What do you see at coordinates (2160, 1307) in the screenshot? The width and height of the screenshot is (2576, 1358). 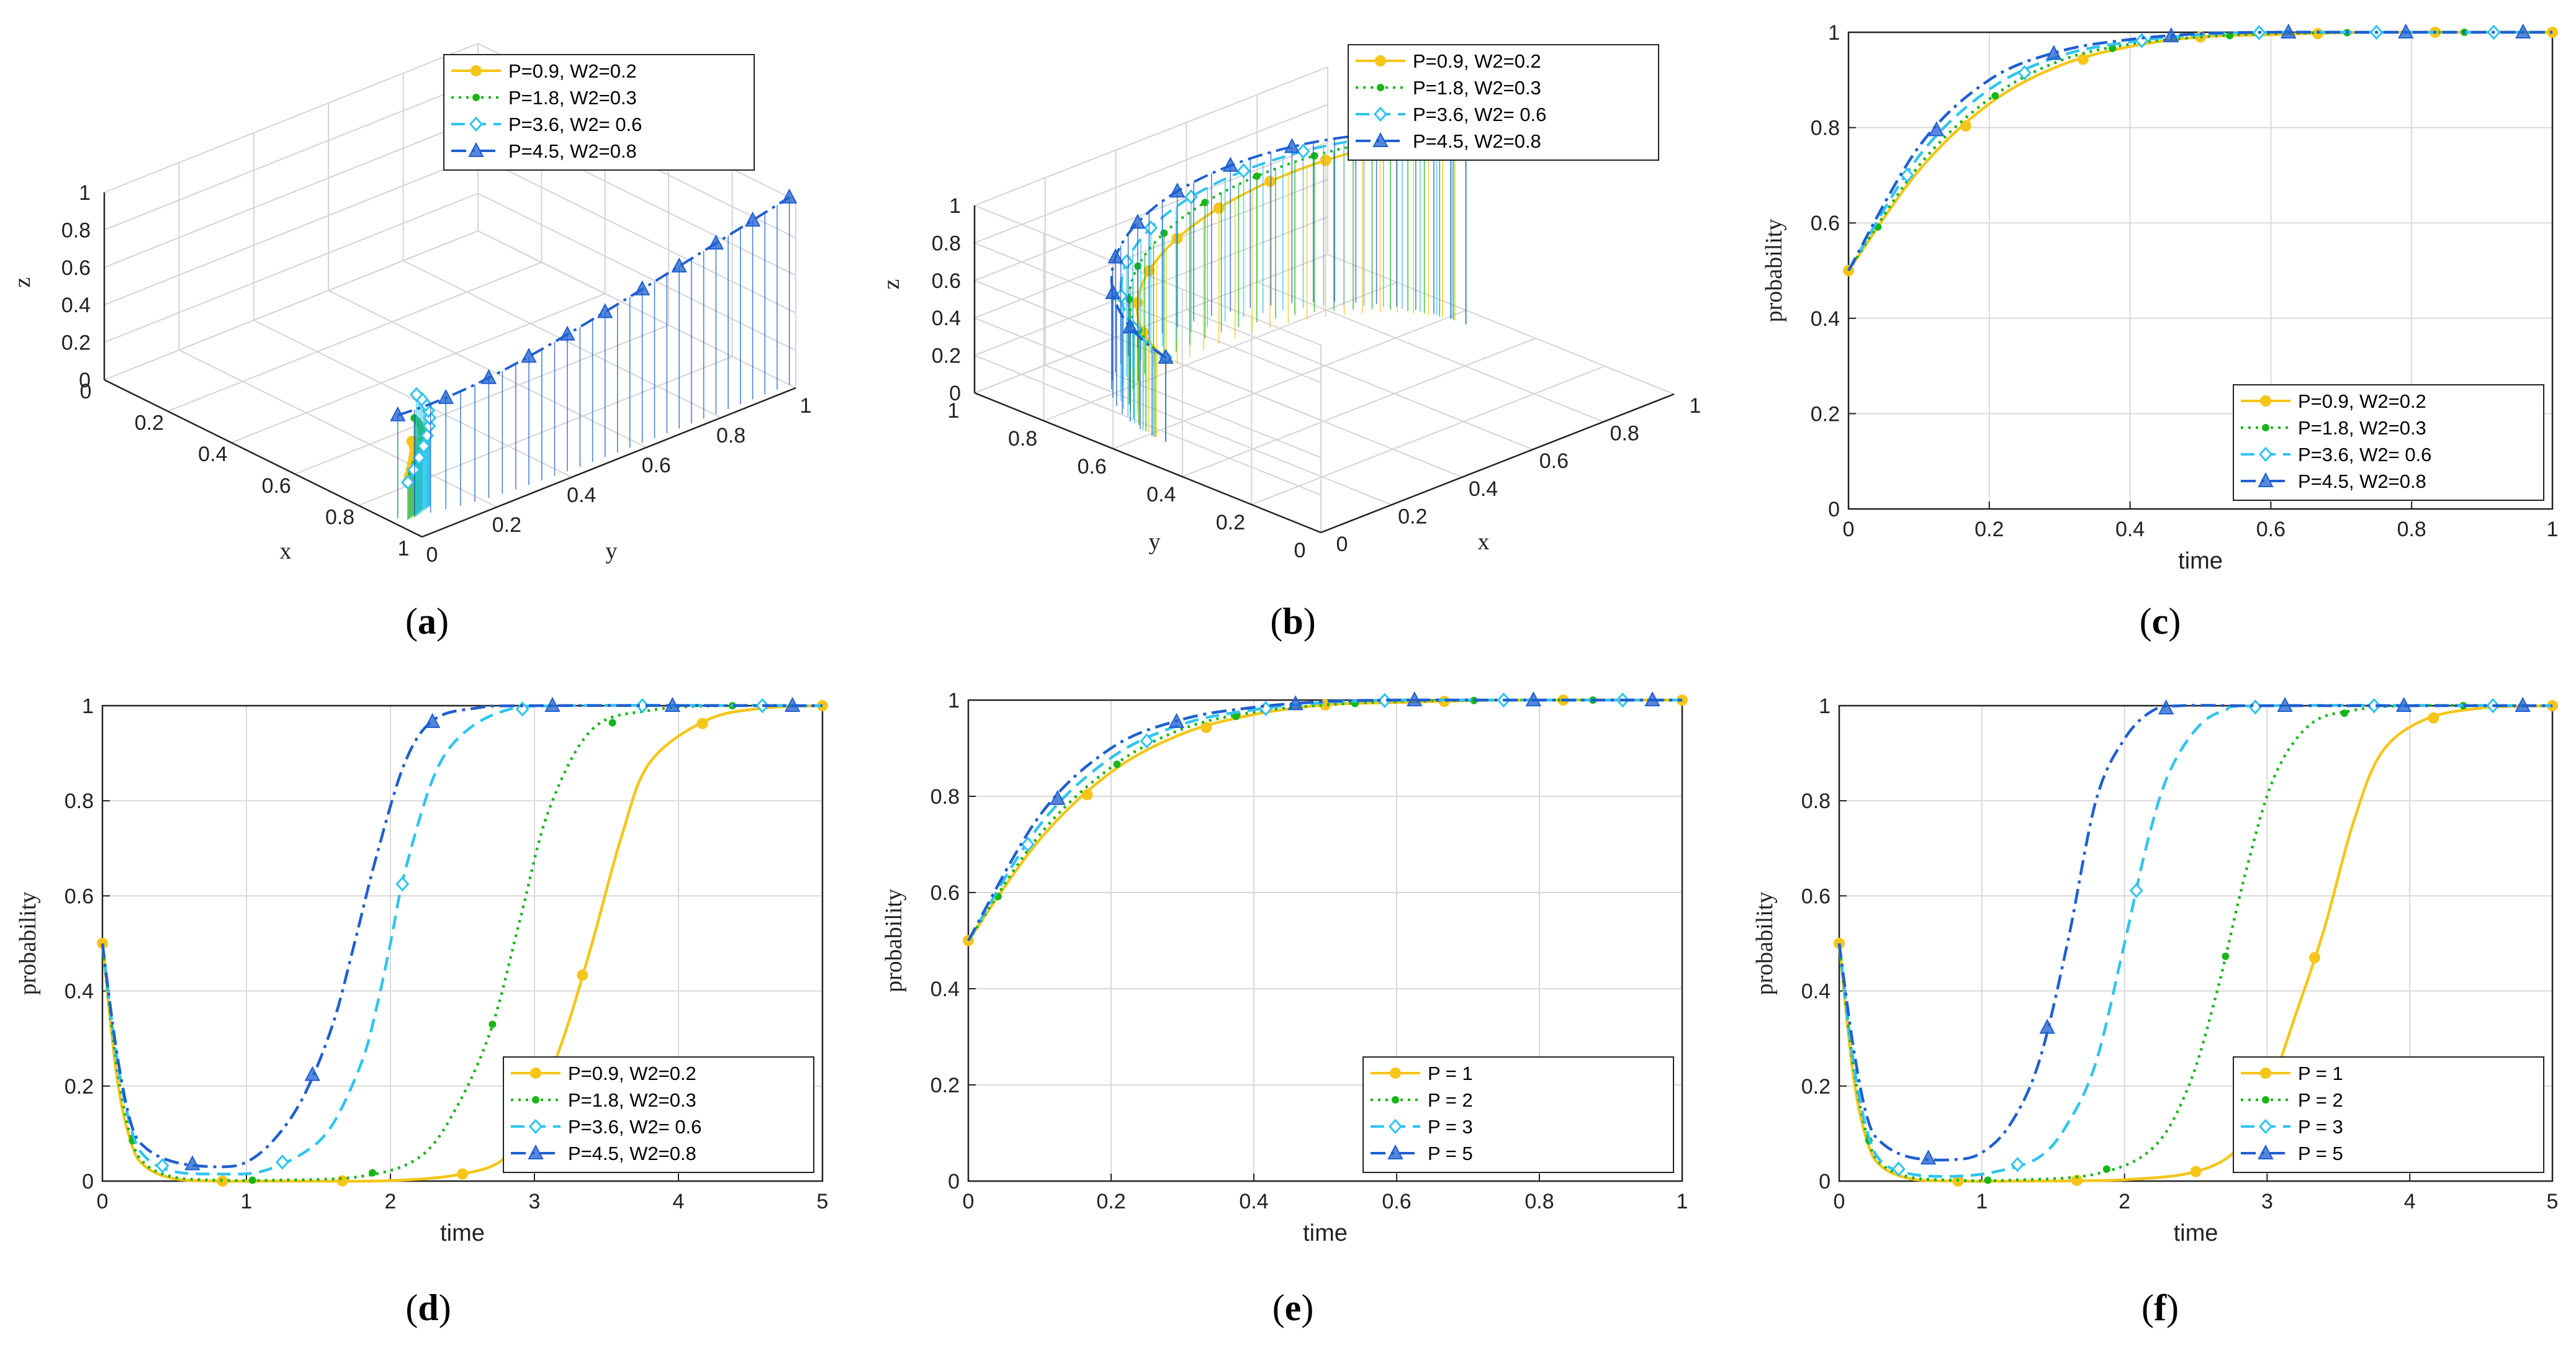 I see `caption-f: (f)` at bounding box center [2160, 1307].